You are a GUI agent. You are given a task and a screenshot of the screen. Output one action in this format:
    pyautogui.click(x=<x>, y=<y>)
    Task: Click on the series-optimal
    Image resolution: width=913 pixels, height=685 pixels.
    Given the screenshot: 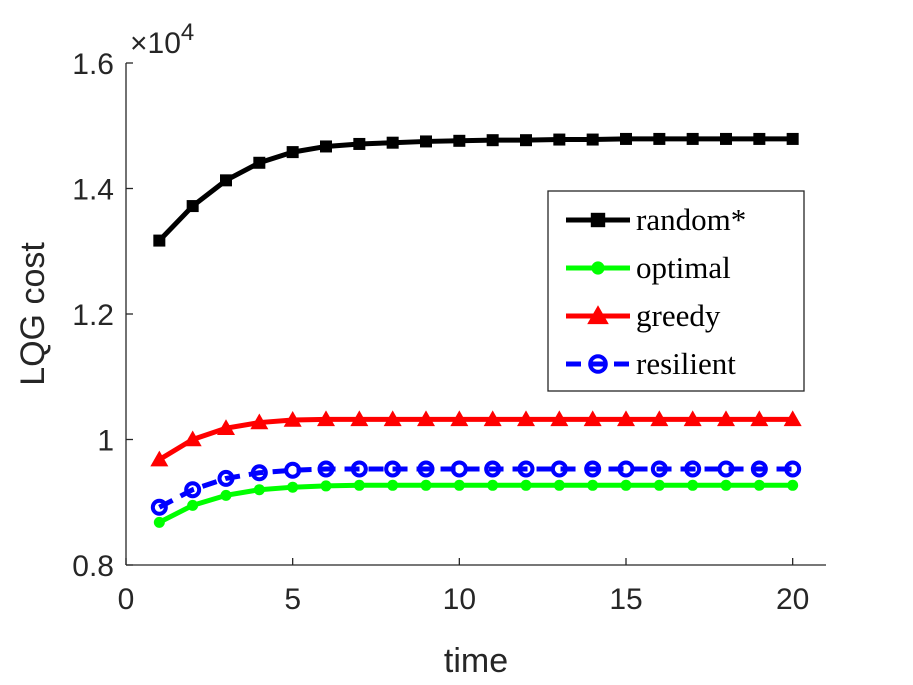 What is the action you would take?
    pyautogui.click(x=476, y=503)
    